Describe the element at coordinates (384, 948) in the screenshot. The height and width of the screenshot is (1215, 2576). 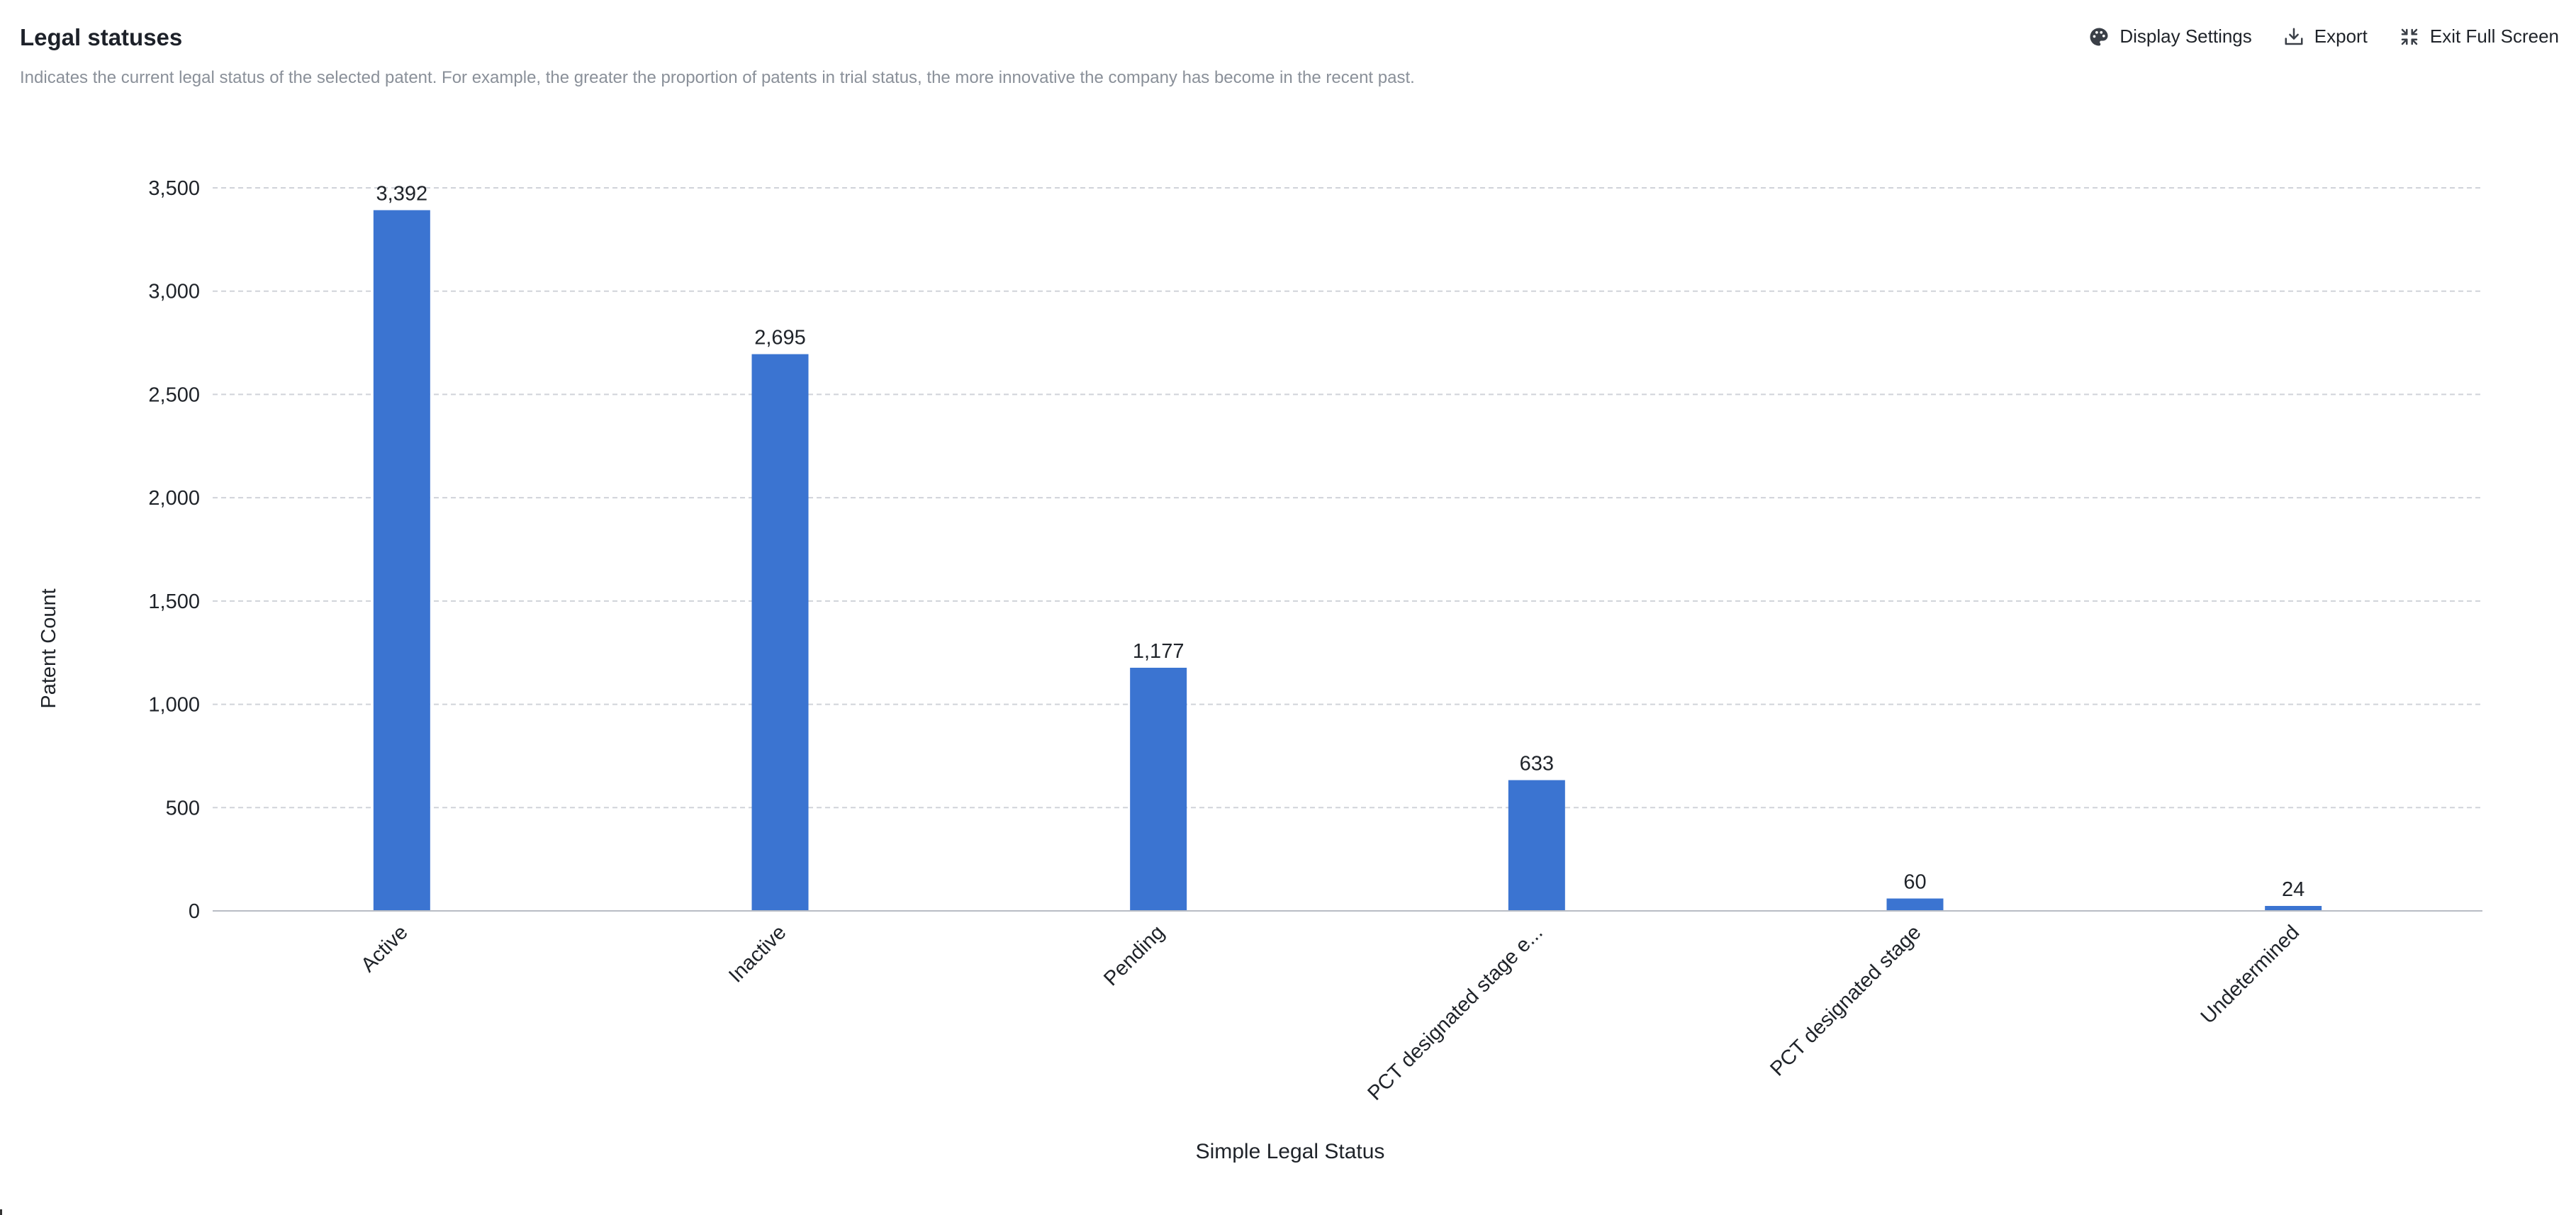
I see `x-tick-label: Active` at that location.